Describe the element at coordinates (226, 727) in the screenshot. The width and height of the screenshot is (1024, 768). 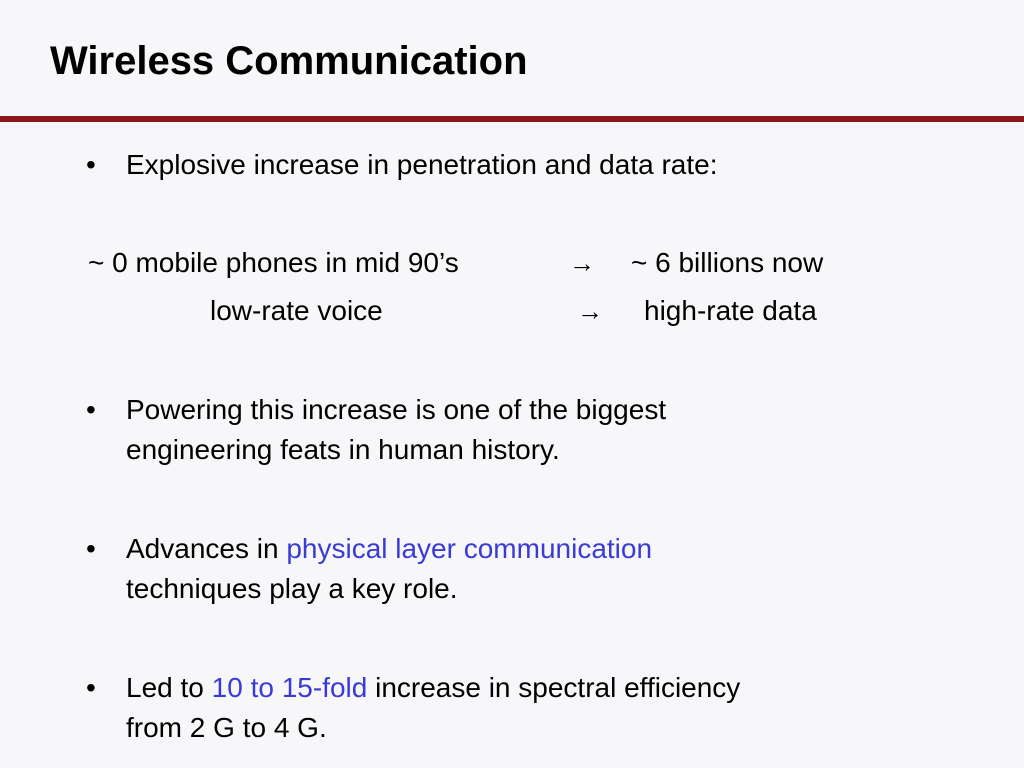
I see `bullet-text: from 2 G to 4 G.` at that location.